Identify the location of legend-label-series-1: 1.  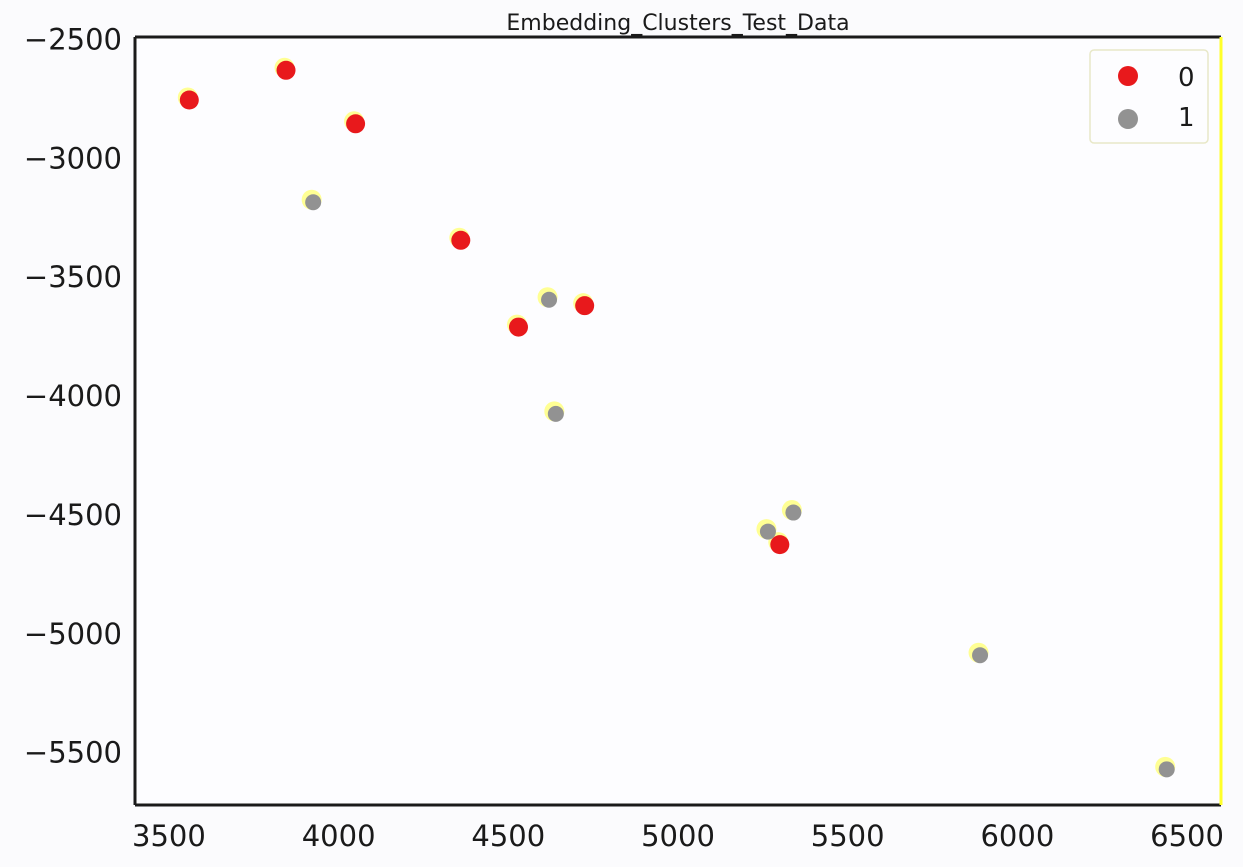
(1186, 118).